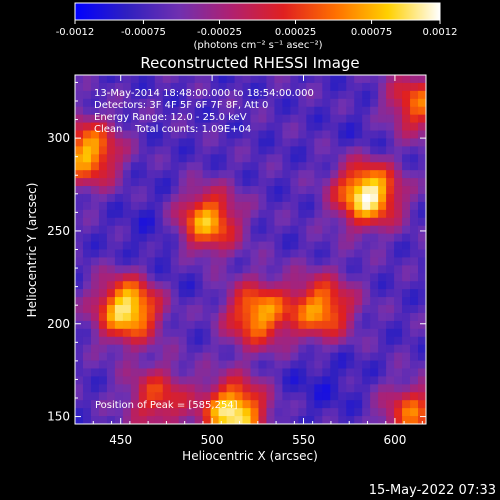 This screenshot has height=500, width=500. Describe the element at coordinates (75, 32) in the screenshot. I see `colorbar-tick-label: -0.0012` at that location.